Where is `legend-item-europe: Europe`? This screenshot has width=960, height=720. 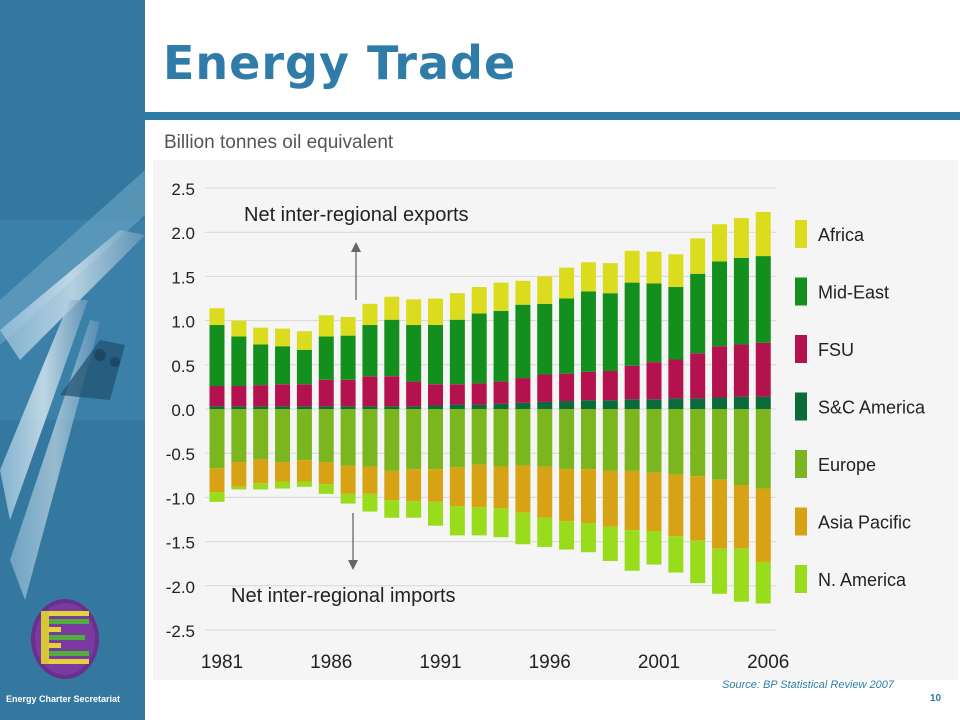
legend-item-europe: Europe is located at coordinates (835, 464).